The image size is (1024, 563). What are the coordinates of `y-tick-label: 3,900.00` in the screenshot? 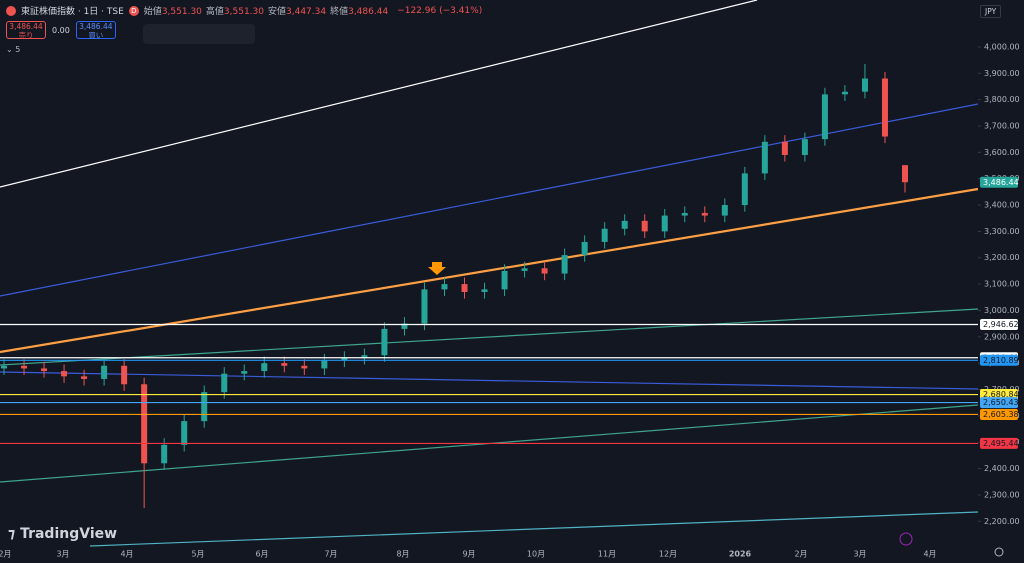 It's located at (1002, 73).